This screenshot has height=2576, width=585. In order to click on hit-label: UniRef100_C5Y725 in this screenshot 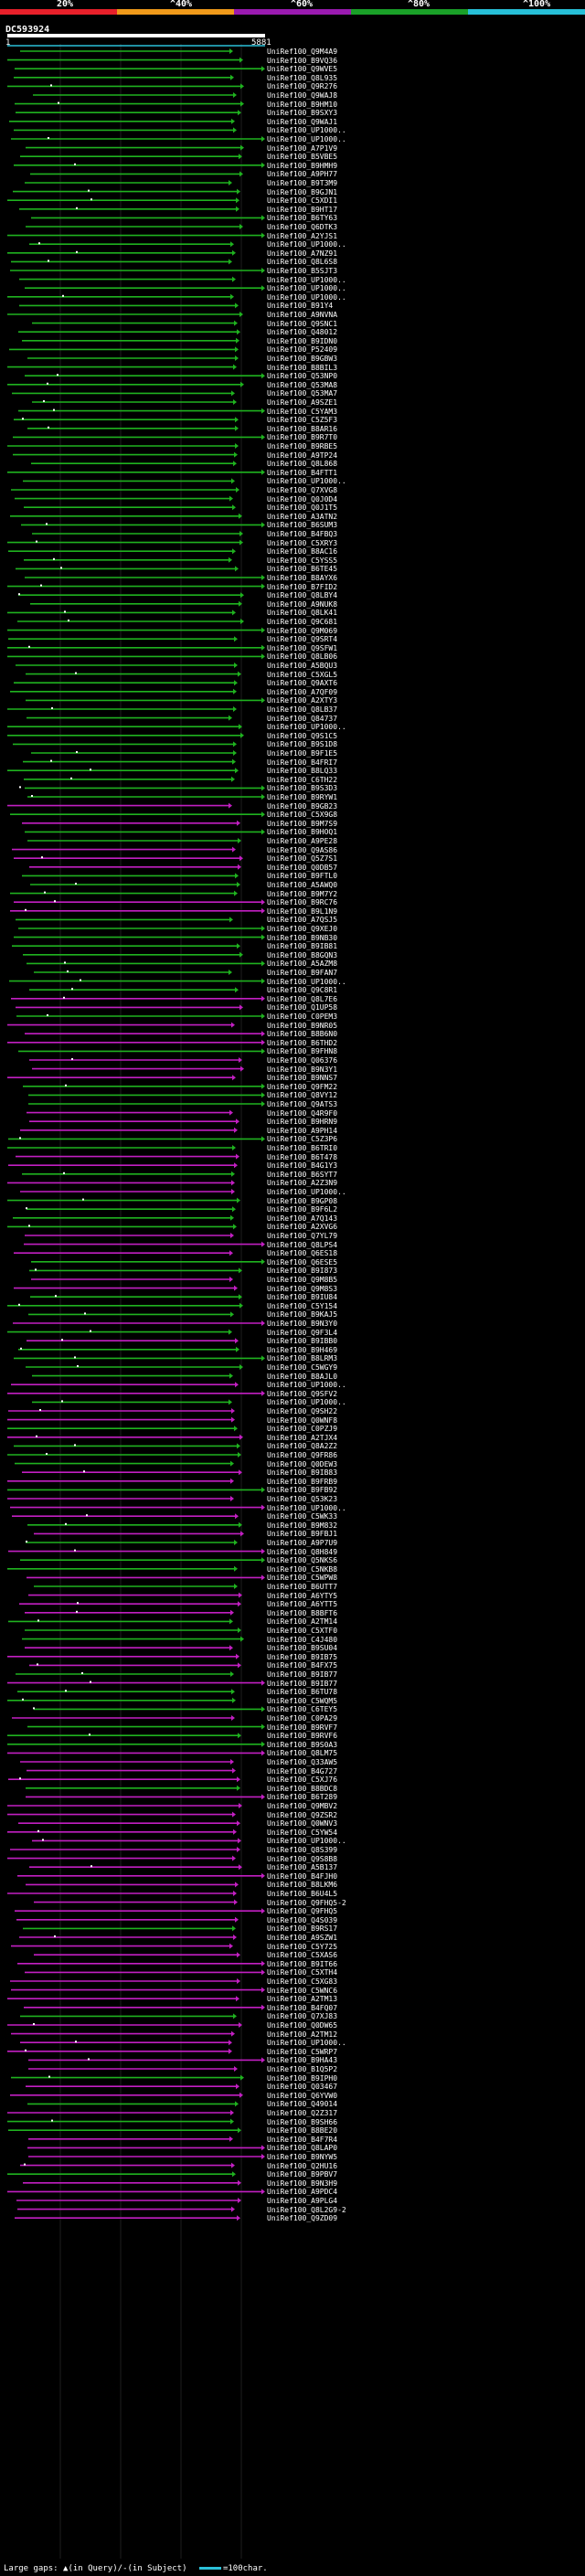, I will do `click(302, 1946)`.